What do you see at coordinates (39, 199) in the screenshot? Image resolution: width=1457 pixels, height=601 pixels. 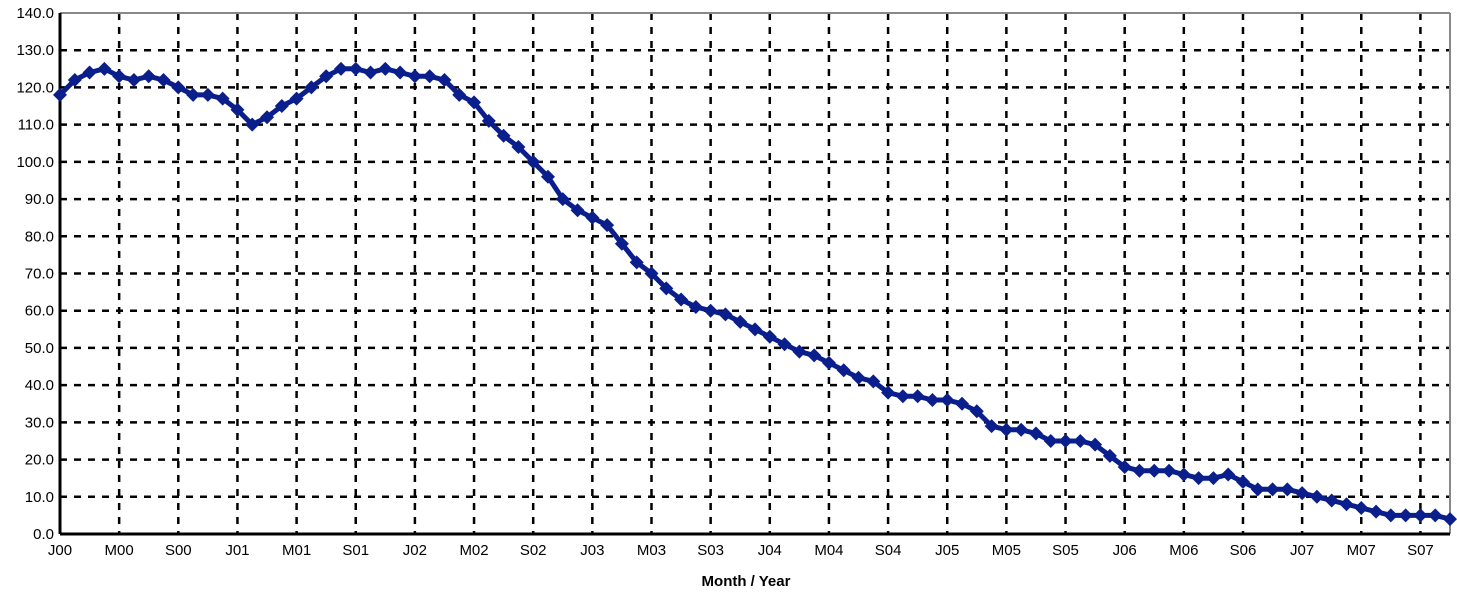 I see `y-tick-label: 90.0` at bounding box center [39, 199].